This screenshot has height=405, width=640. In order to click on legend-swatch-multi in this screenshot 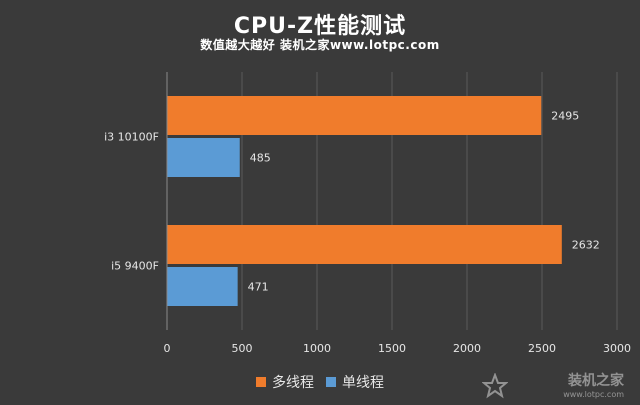, I will do `click(261, 382)`.